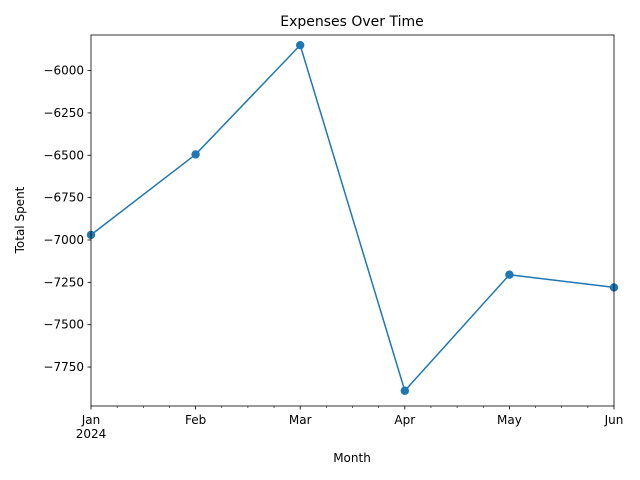 This screenshot has height=480, width=640. I want to click on x-axis-title: Month, so click(352, 458).